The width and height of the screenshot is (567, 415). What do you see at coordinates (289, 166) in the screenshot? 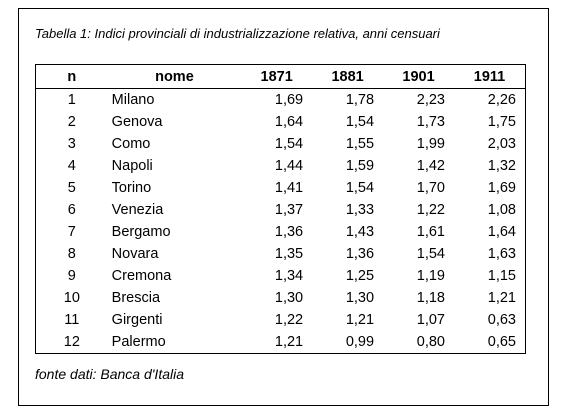
I see `cell-1871: 1,44` at bounding box center [289, 166].